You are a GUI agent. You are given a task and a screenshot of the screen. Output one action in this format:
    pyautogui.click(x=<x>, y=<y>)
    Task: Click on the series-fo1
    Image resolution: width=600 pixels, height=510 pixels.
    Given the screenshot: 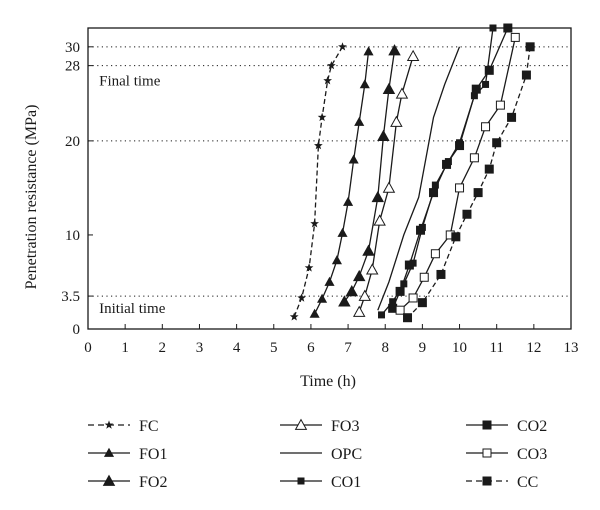 What is the action you would take?
    pyautogui.click(x=341, y=182)
    